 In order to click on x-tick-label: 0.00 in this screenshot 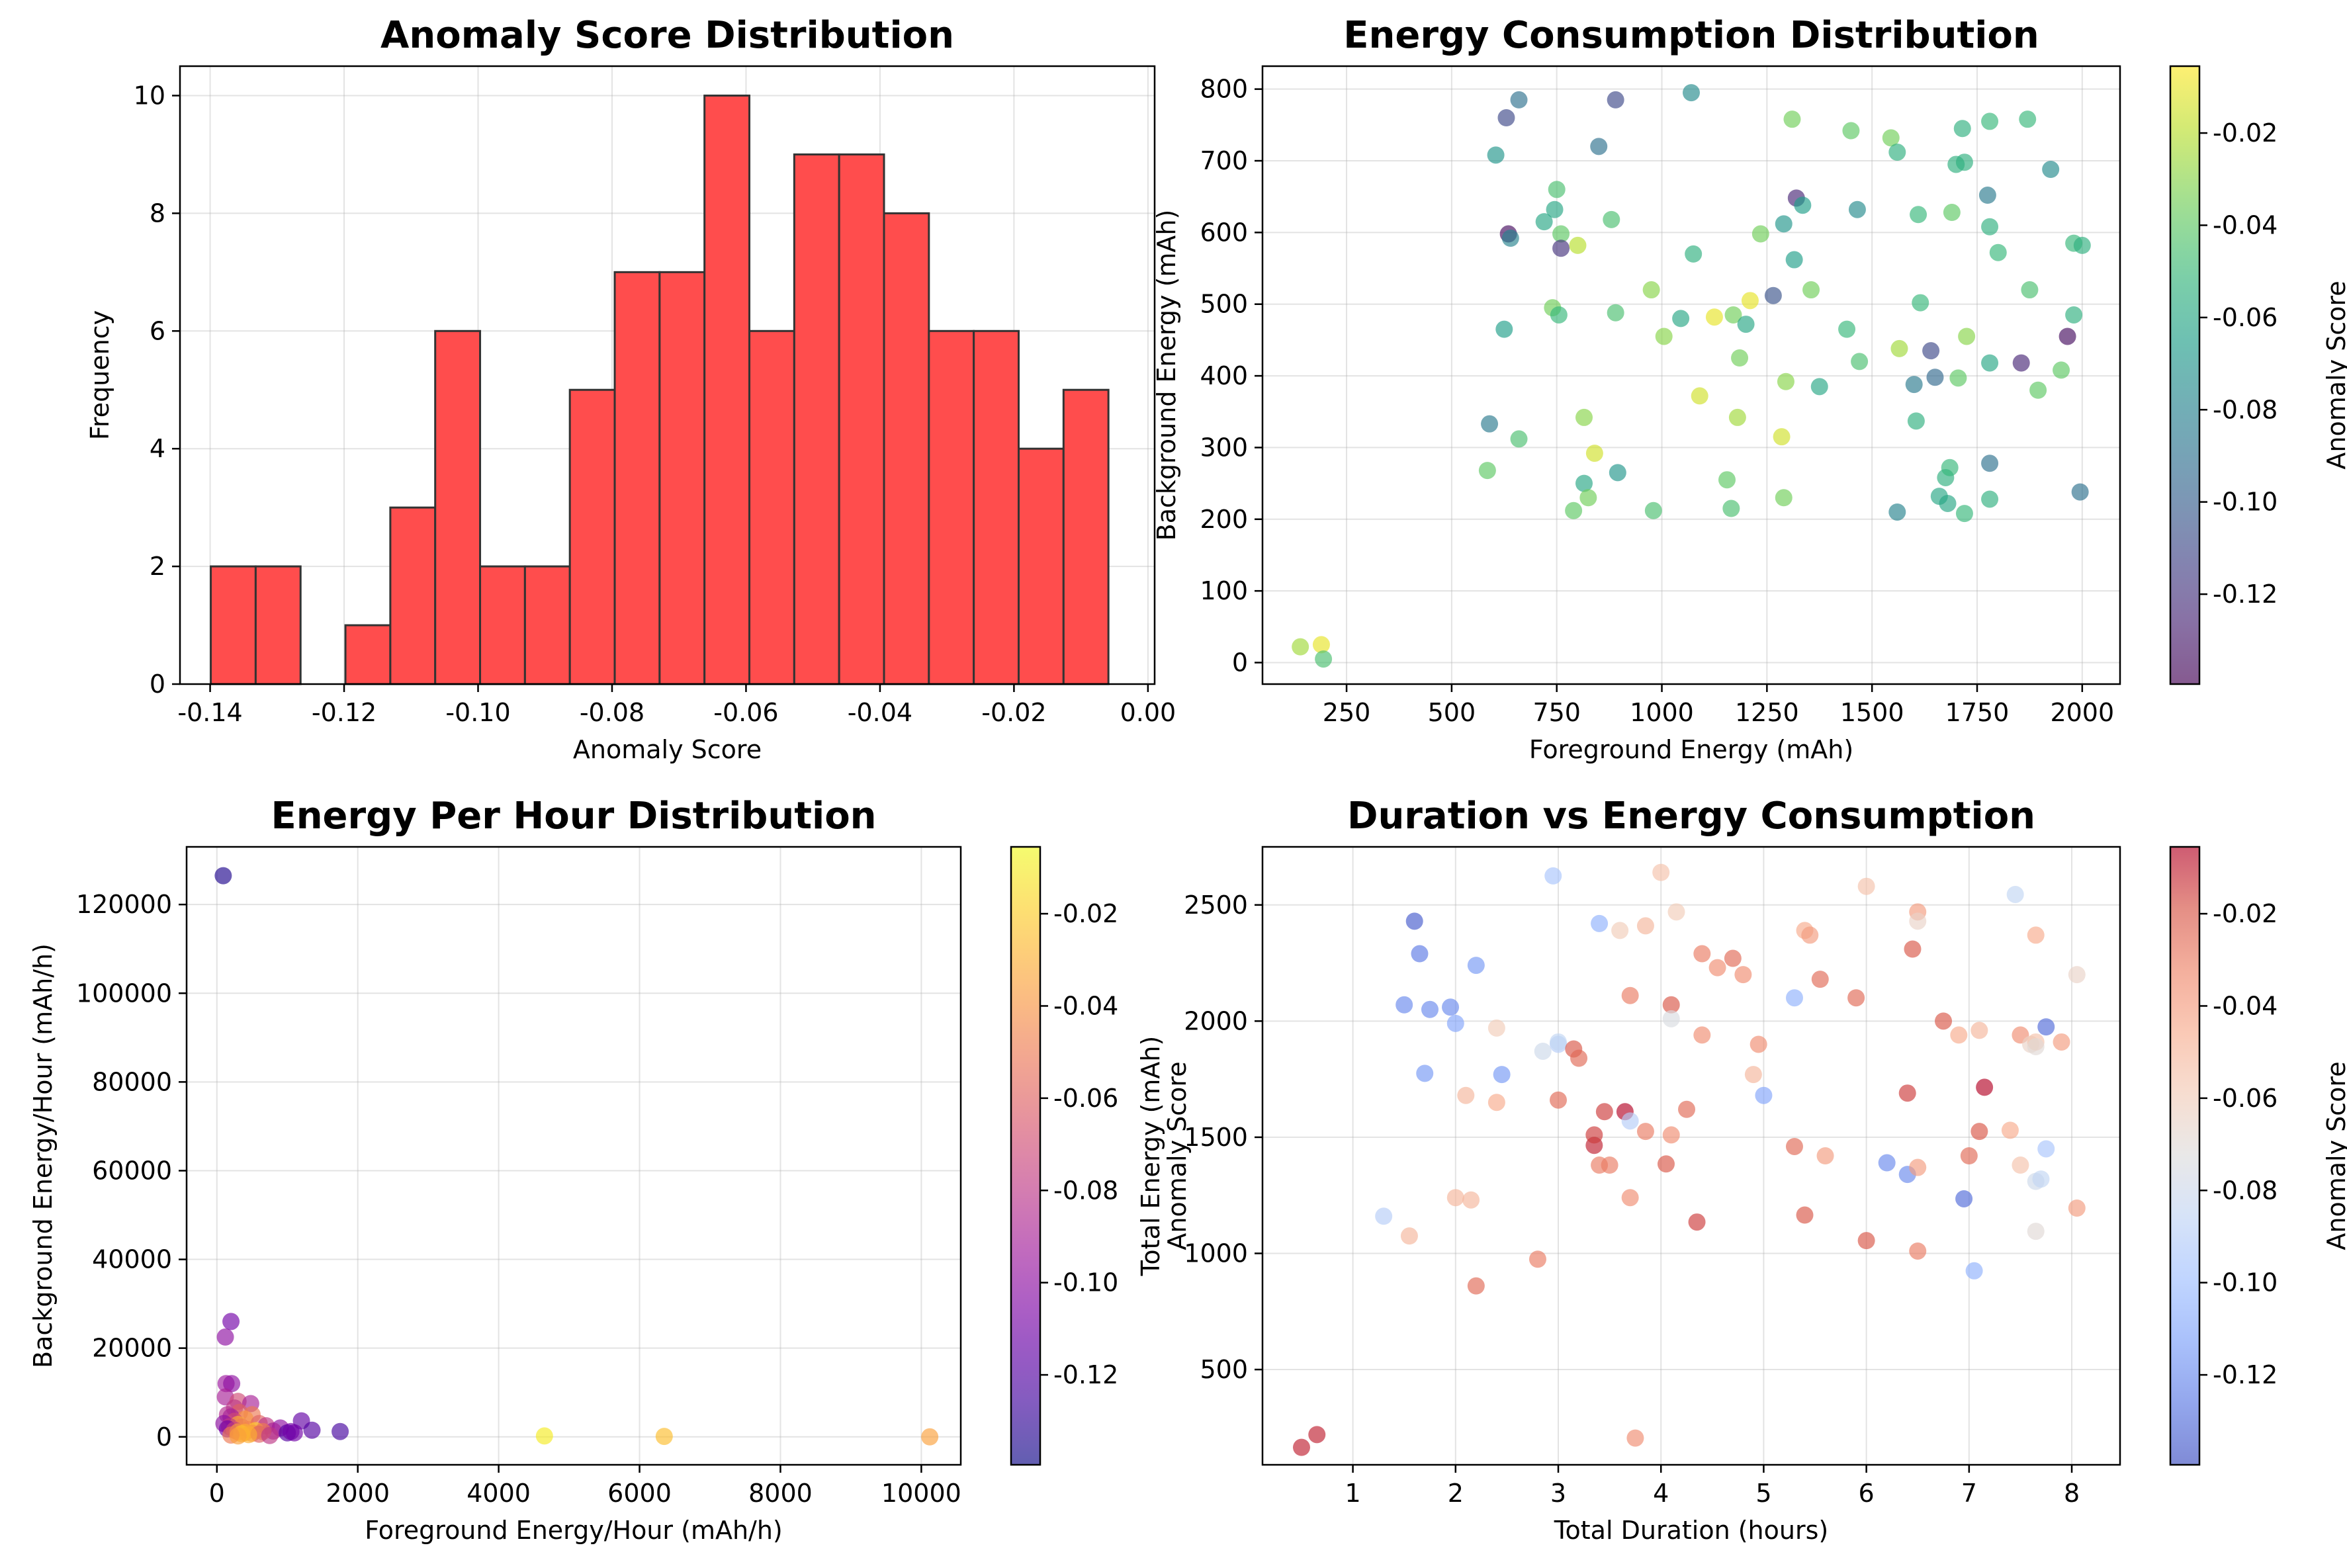, I will do `click(1148, 713)`.